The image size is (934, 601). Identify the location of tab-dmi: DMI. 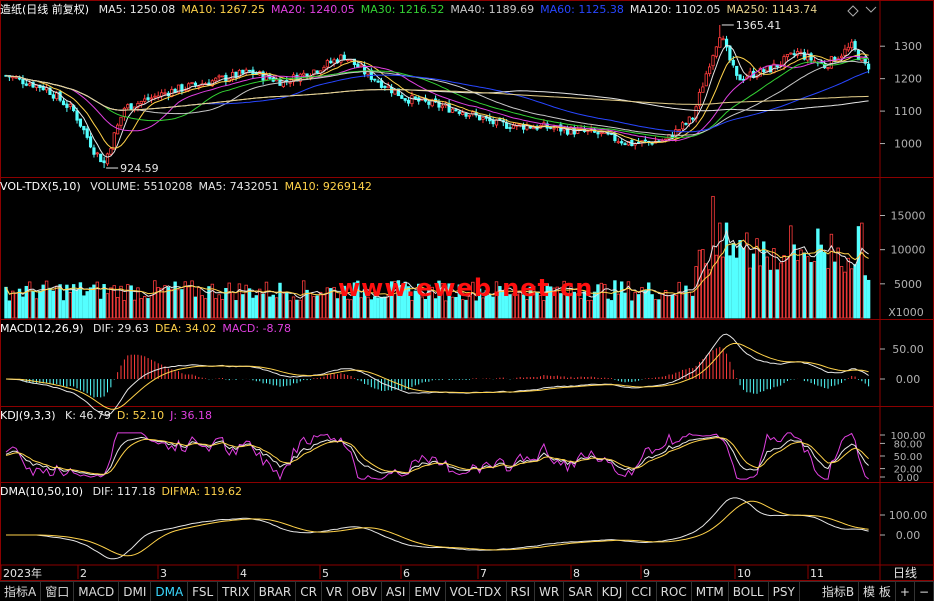
(135, 591).